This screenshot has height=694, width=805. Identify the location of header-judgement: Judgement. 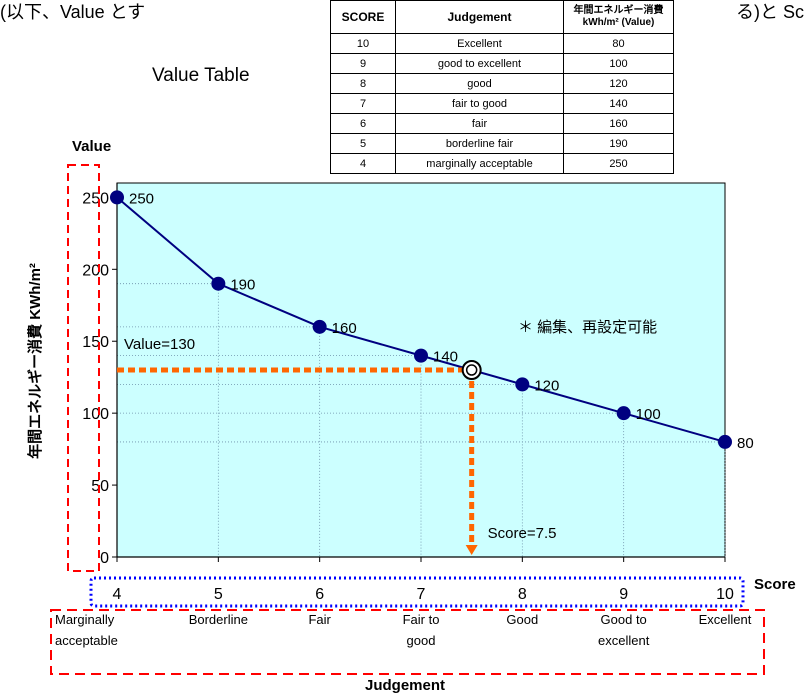
(479, 17).